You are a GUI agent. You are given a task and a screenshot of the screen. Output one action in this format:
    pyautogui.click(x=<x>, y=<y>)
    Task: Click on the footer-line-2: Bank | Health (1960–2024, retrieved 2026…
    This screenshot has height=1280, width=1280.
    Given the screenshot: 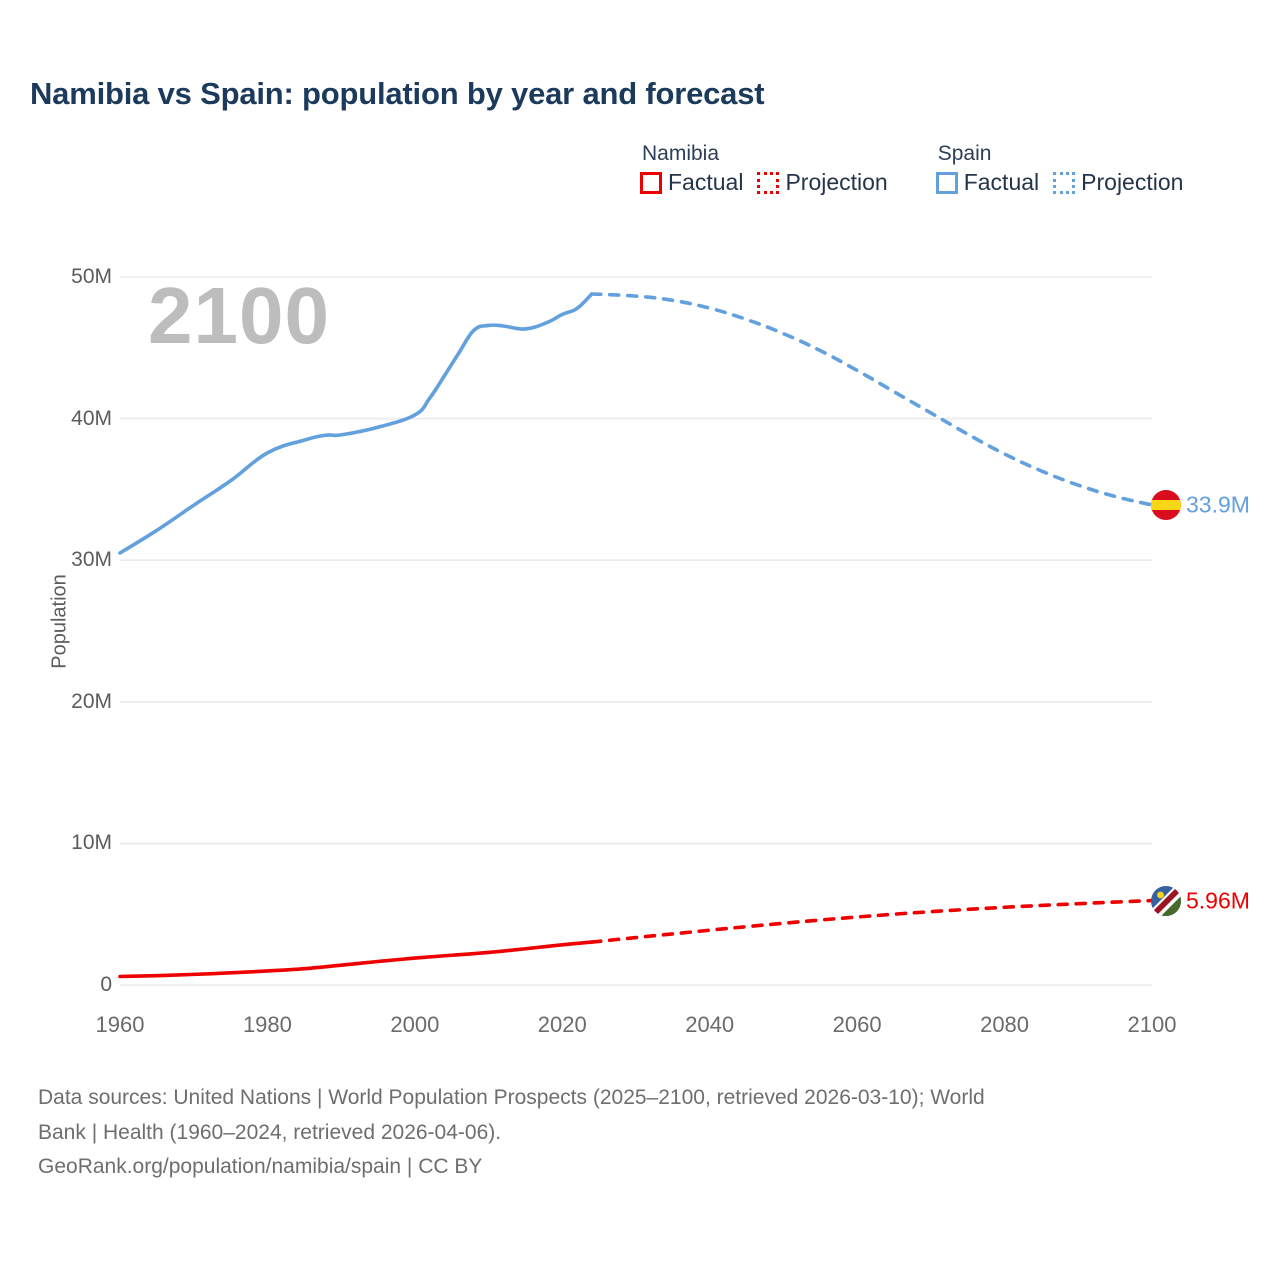 What is the action you would take?
    pyautogui.click(x=270, y=1132)
    